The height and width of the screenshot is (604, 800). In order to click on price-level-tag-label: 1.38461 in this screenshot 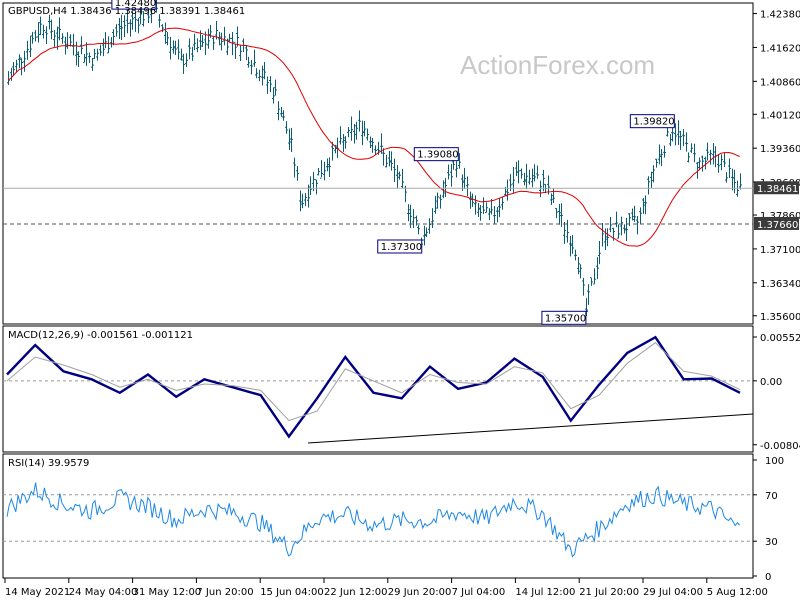, I will do `click(777, 189)`.